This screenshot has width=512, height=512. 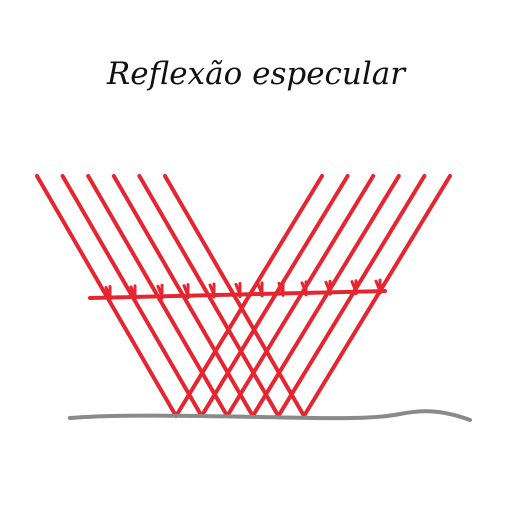 I want to click on direction-ticks, so click(x=243, y=290).